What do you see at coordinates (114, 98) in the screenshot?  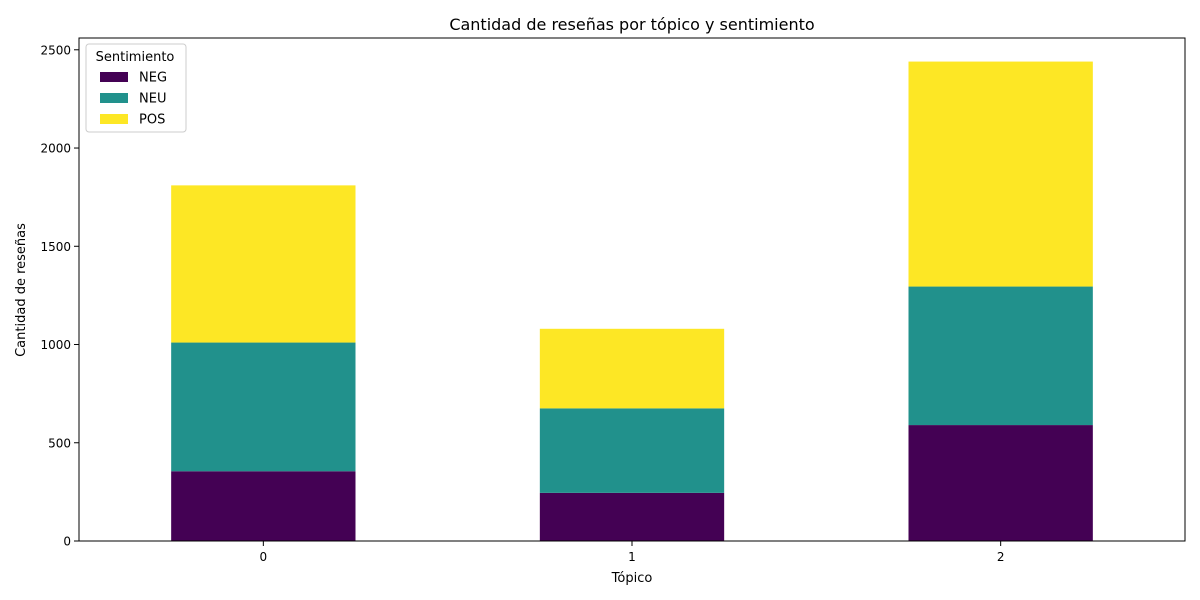 I see `legend-swatch-neu` at bounding box center [114, 98].